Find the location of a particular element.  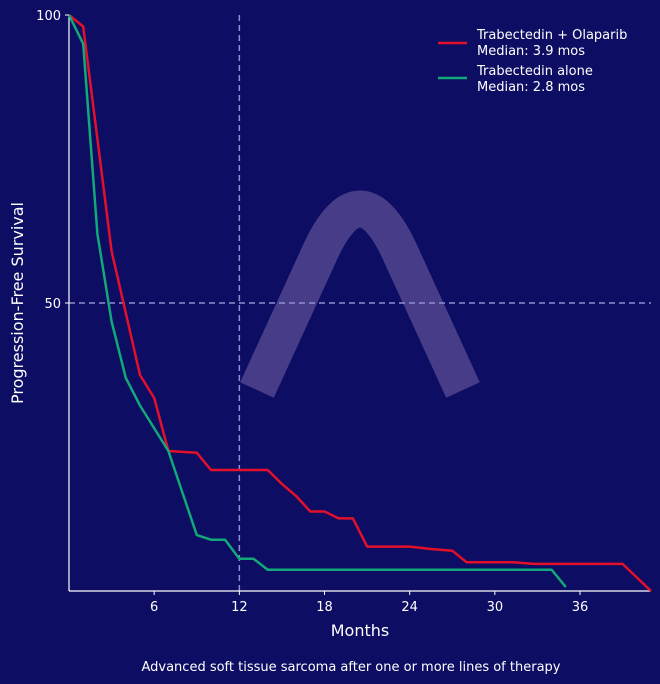

legend-median-combo: Median: 3.9 mos is located at coordinates (531, 51).